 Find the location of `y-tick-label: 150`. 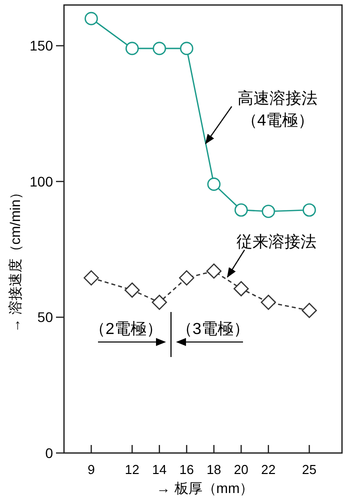

y-tick-label: 150 is located at coordinates (42, 46).